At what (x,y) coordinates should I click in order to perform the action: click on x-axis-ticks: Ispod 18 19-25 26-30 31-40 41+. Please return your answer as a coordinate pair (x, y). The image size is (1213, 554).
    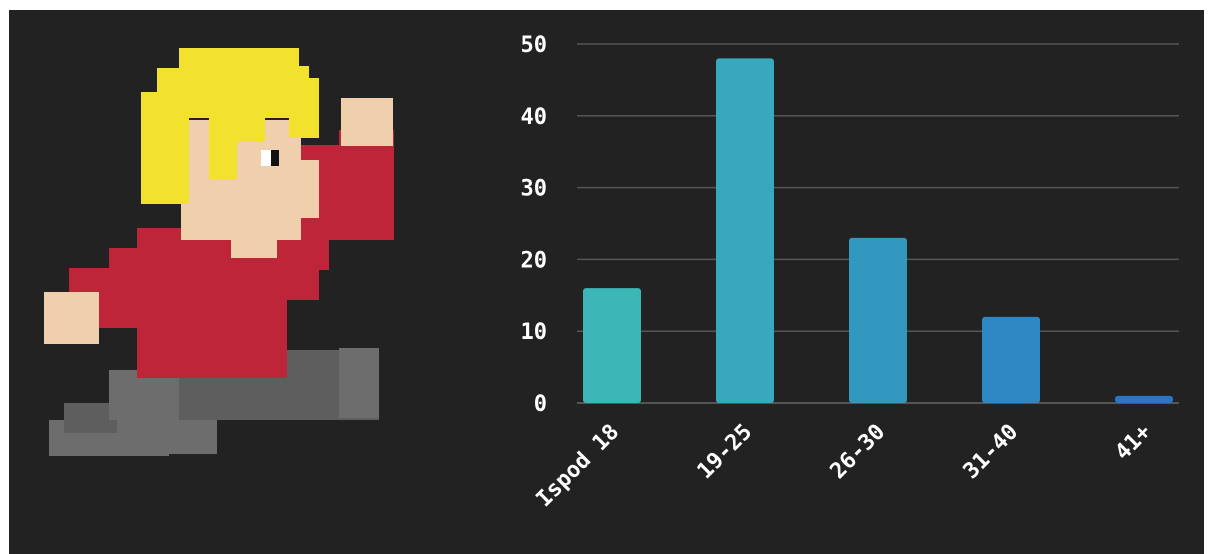
    Looking at the image, I should click on (844, 466).